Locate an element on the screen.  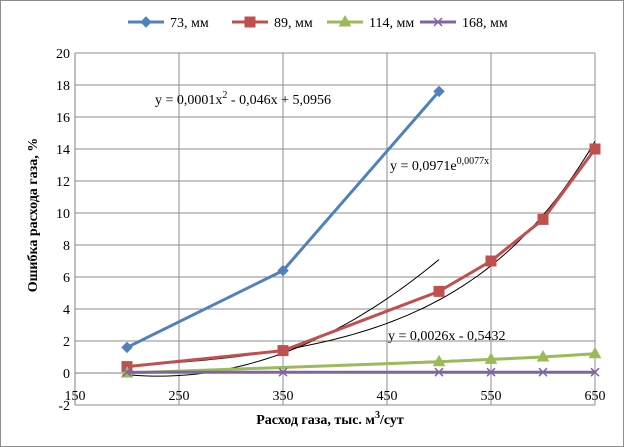
x-tick-label: 650 is located at coordinates (595, 396).